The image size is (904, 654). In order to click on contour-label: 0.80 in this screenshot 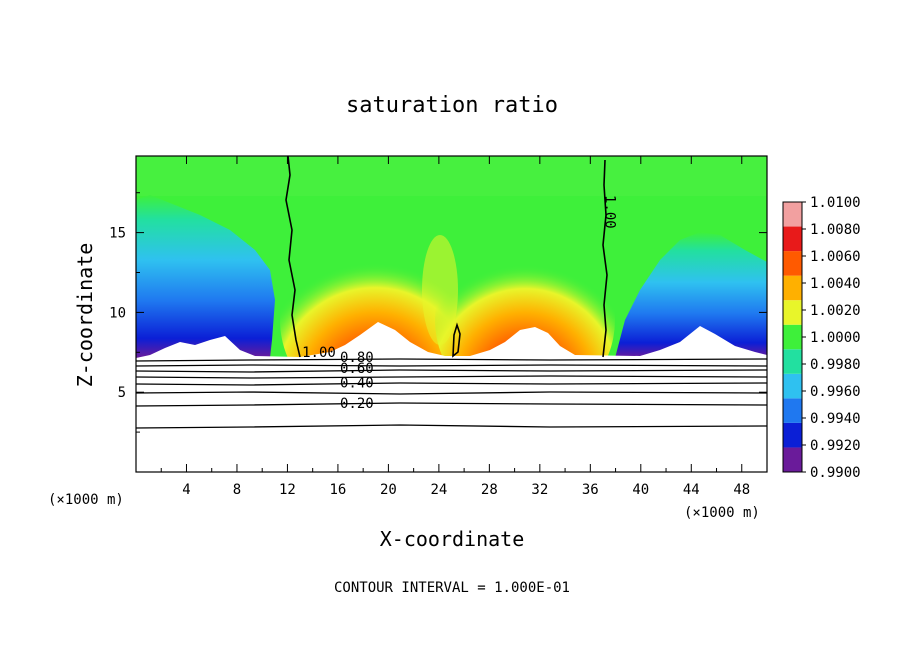, I will do `click(357, 358)`.